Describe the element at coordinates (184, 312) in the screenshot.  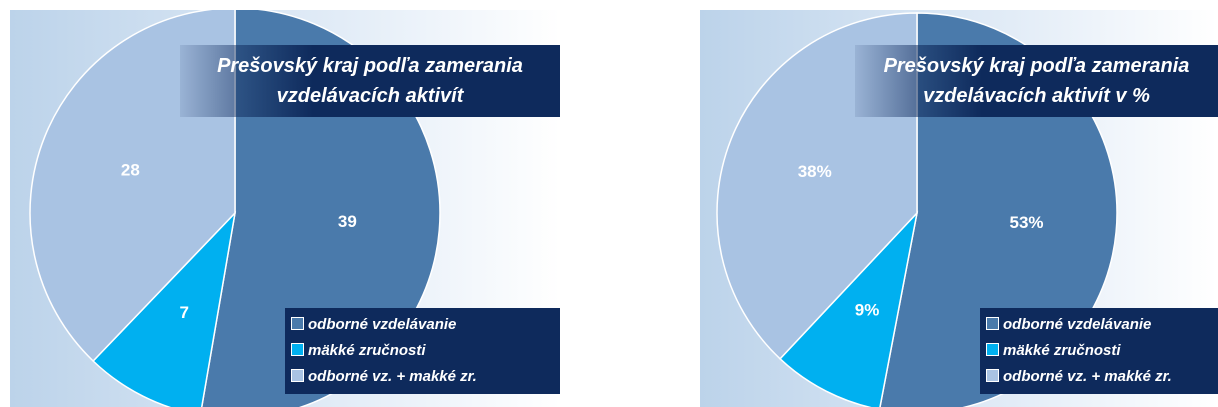
I see `data-label: 7` at that location.